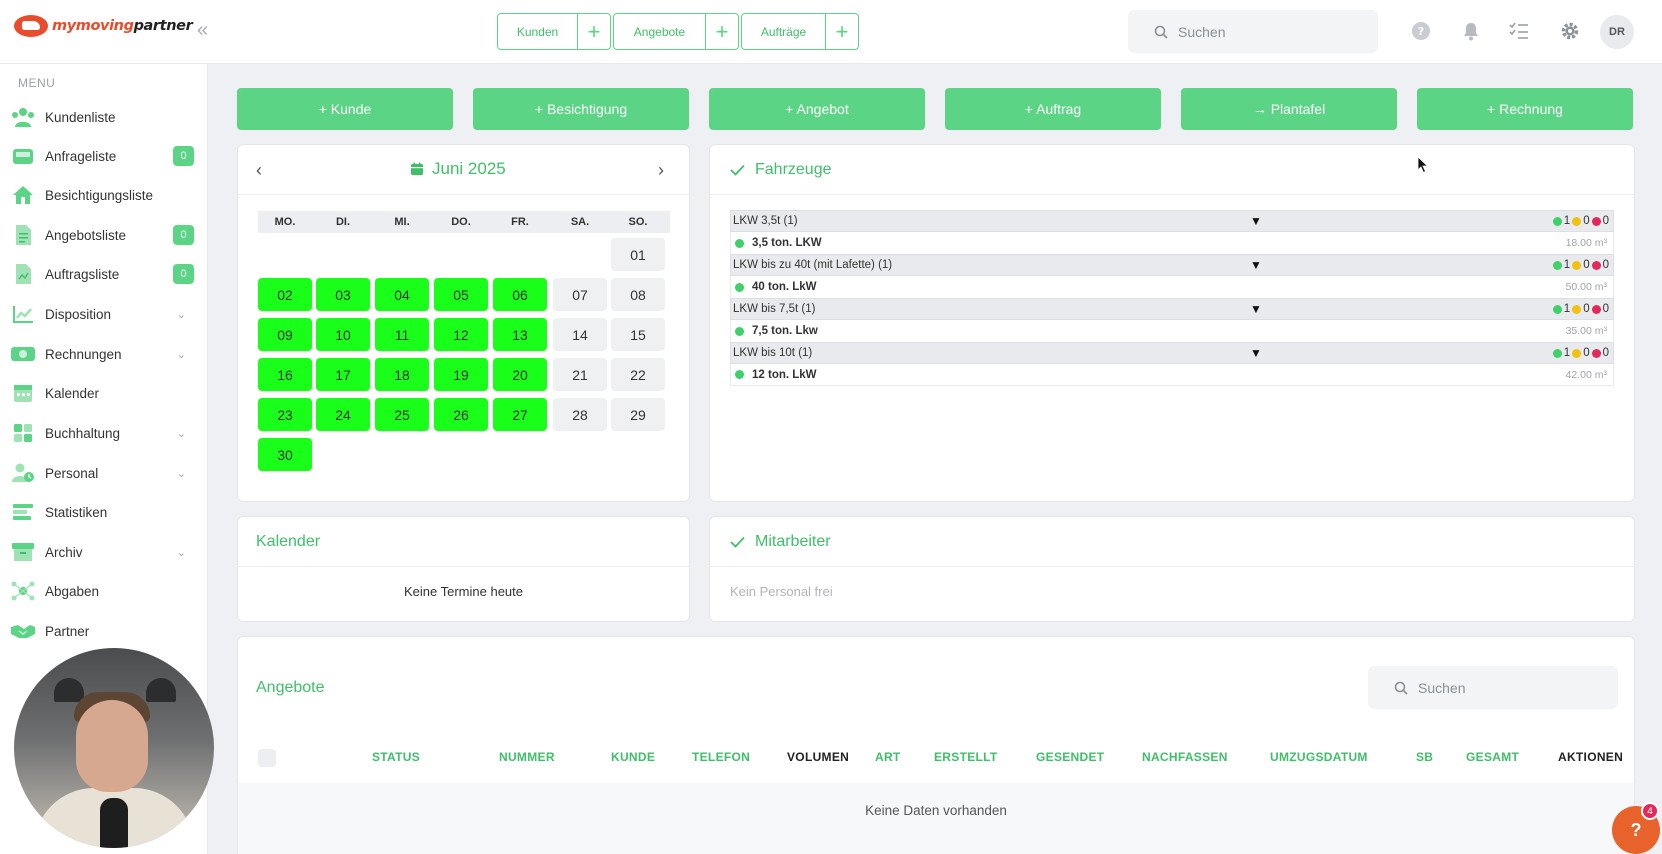  What do you see at coordinates (888, 757) in the screenshot?
I see `column-header-art: ART` at bounding box center [888, 757].